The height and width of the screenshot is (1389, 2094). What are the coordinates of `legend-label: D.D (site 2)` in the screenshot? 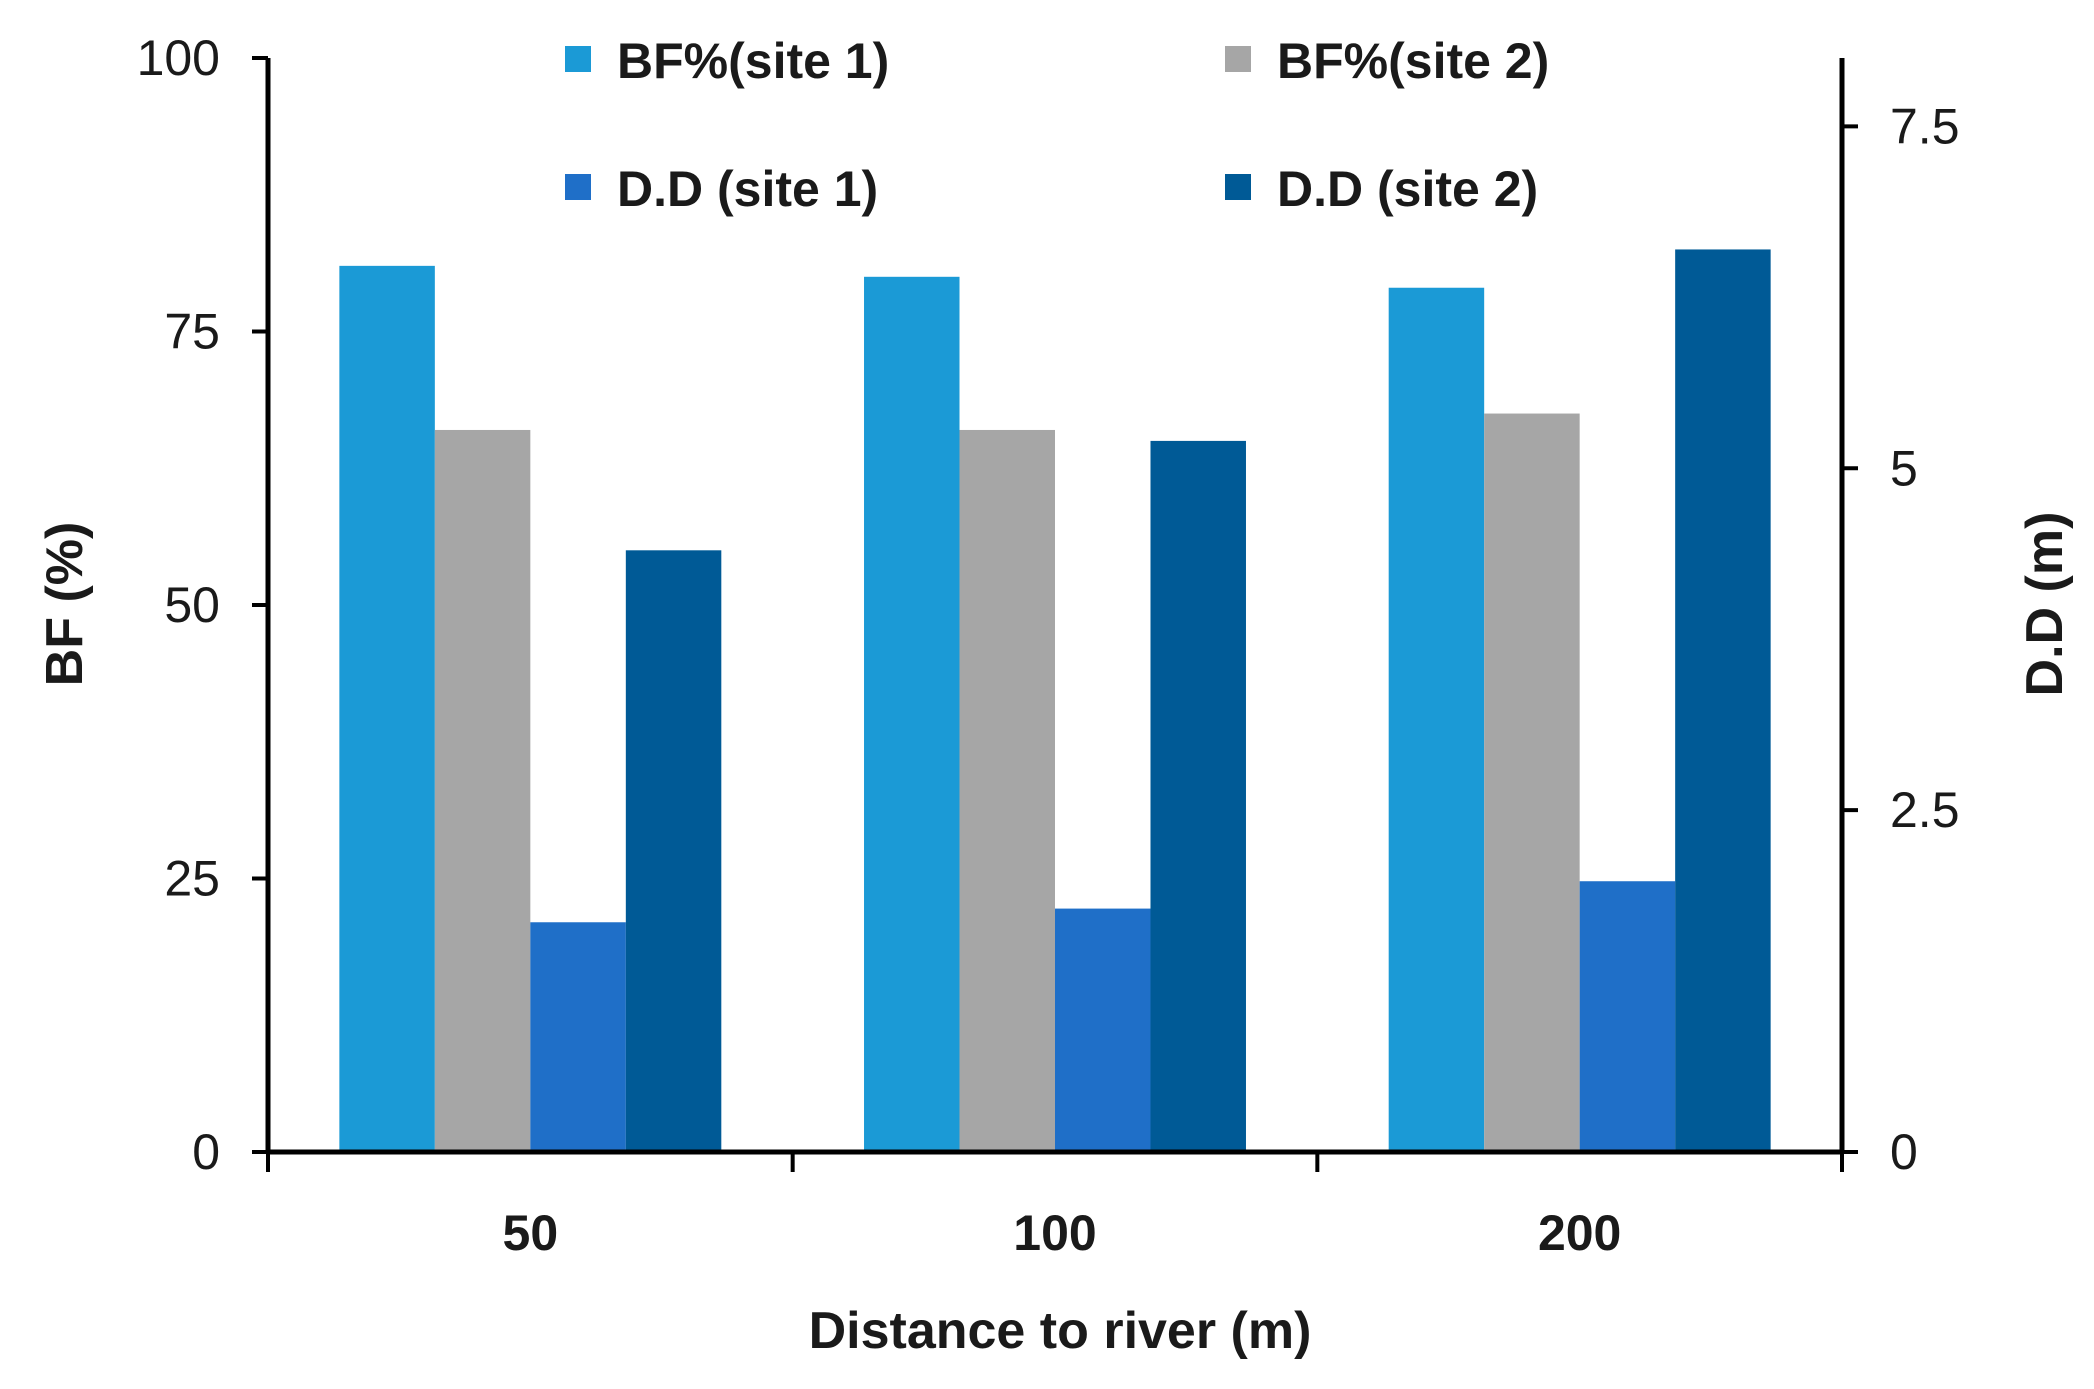 It's located at (1407, 189).